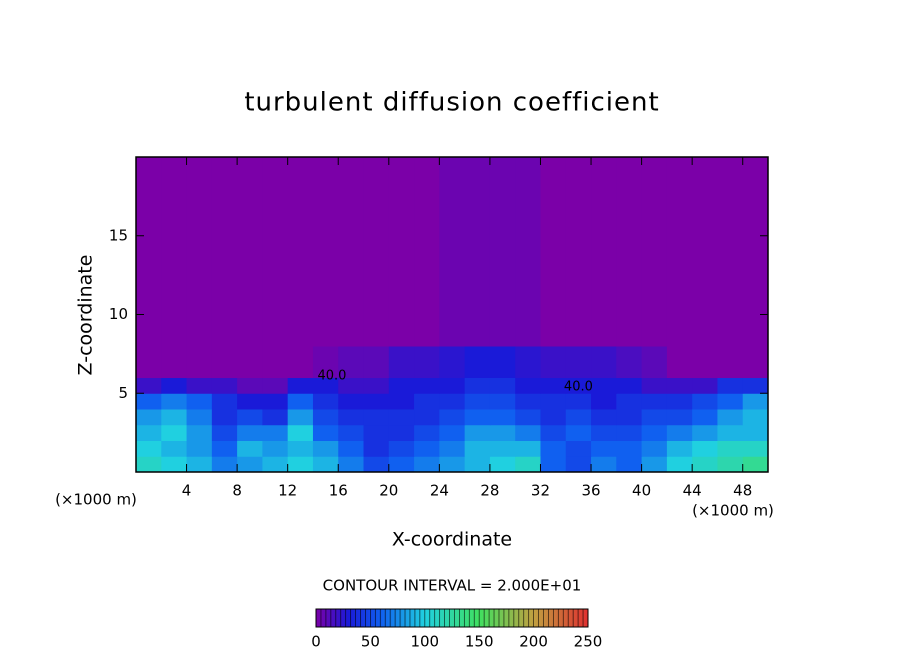 This screenshot has height=654, width=904. Describe the element at coordinates (742, 491) in the screenshot. I see `x-tick-label: 48` at that location.